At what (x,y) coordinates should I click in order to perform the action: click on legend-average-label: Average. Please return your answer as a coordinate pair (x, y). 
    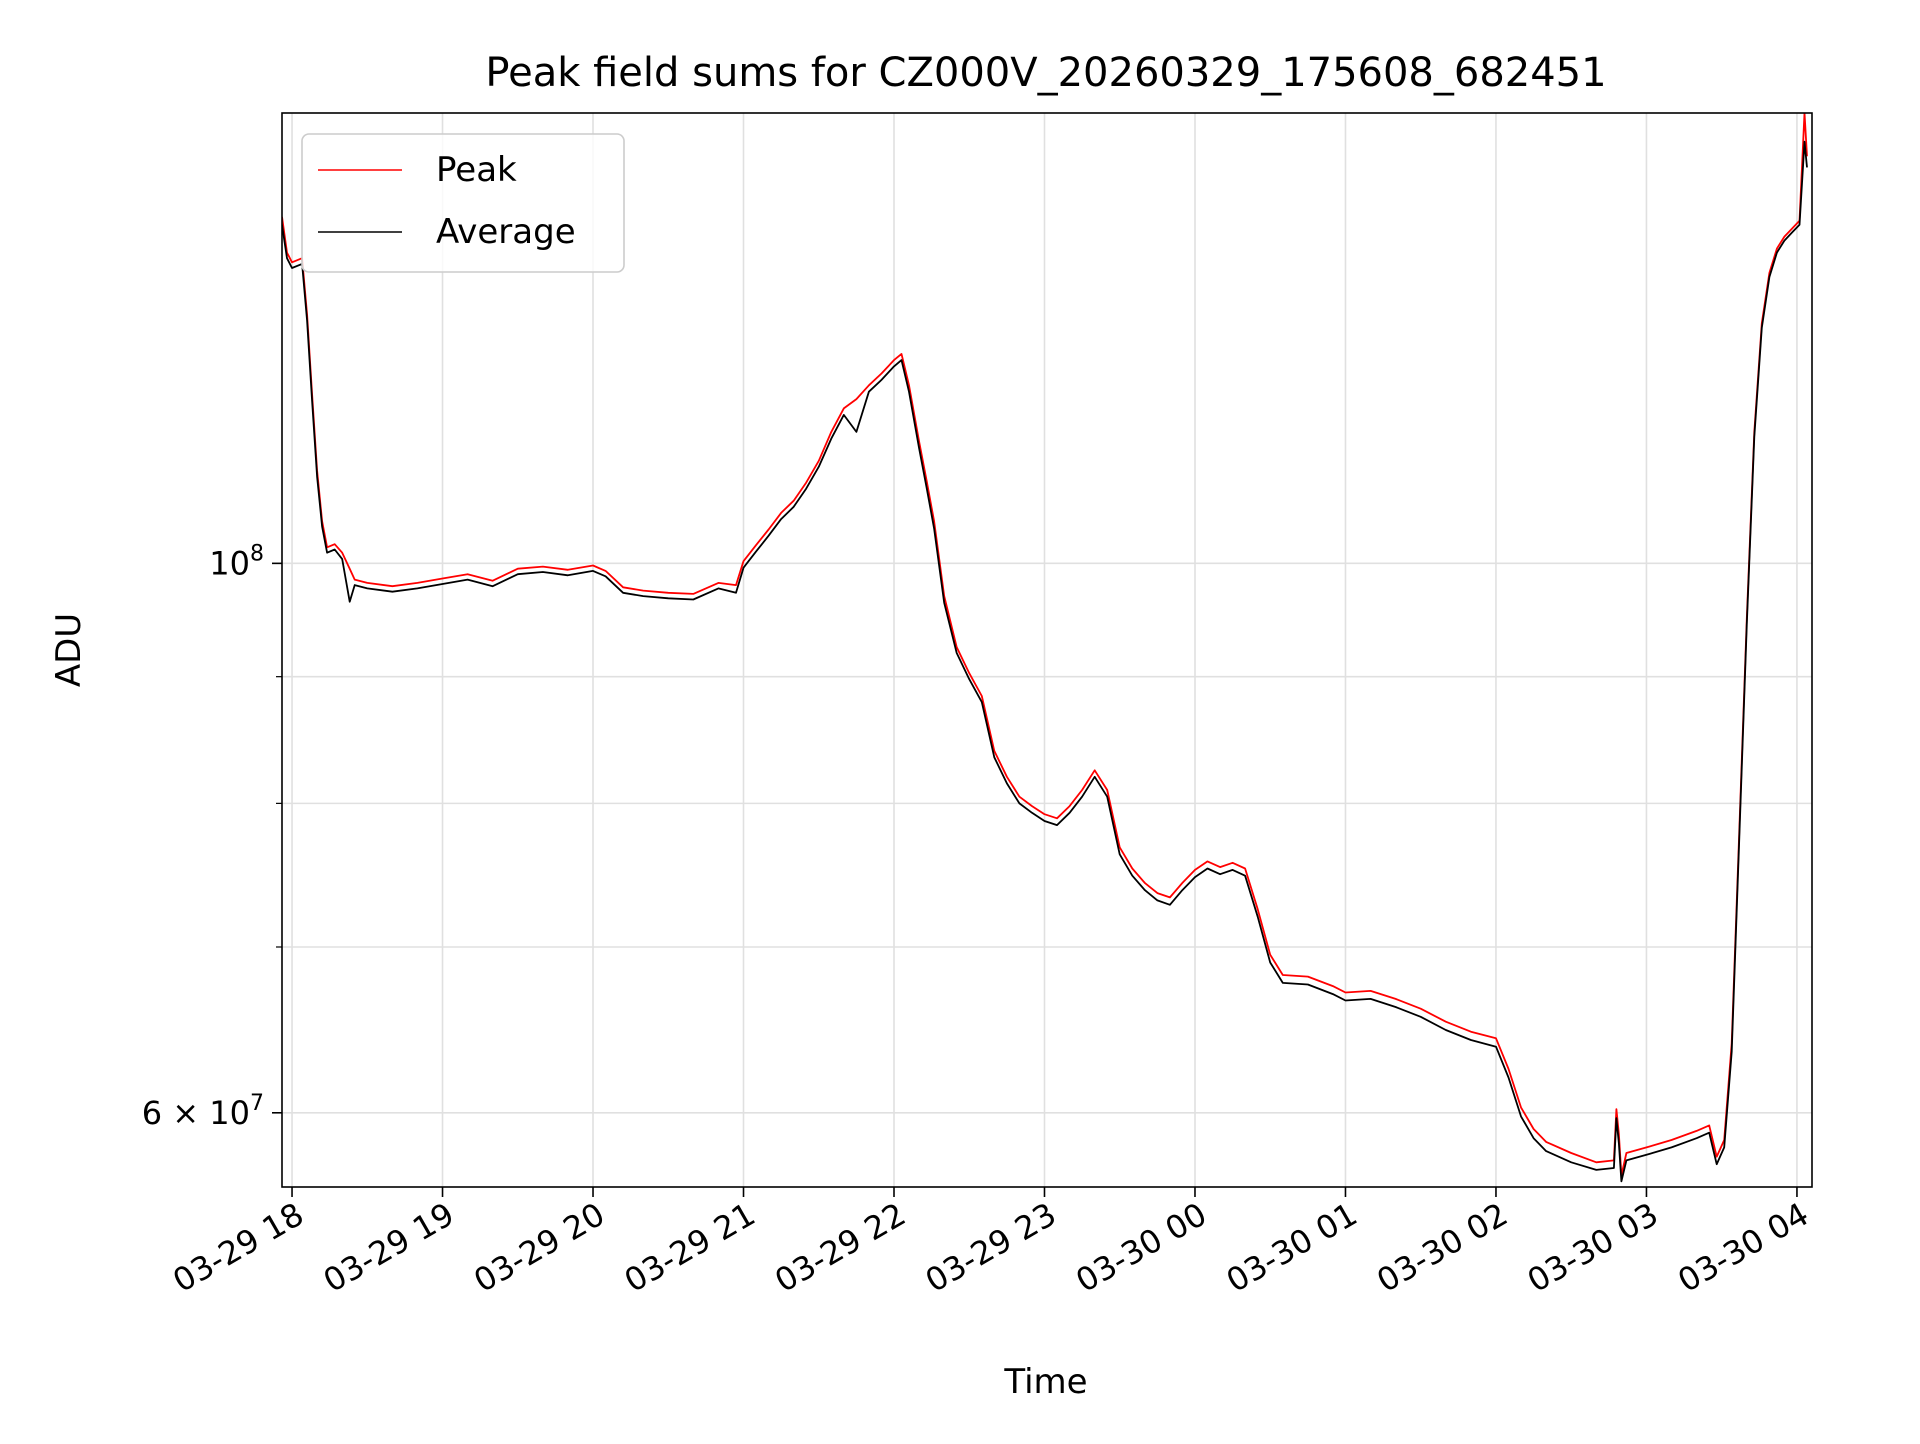
    Looking at the image, I should click on (506, 232).